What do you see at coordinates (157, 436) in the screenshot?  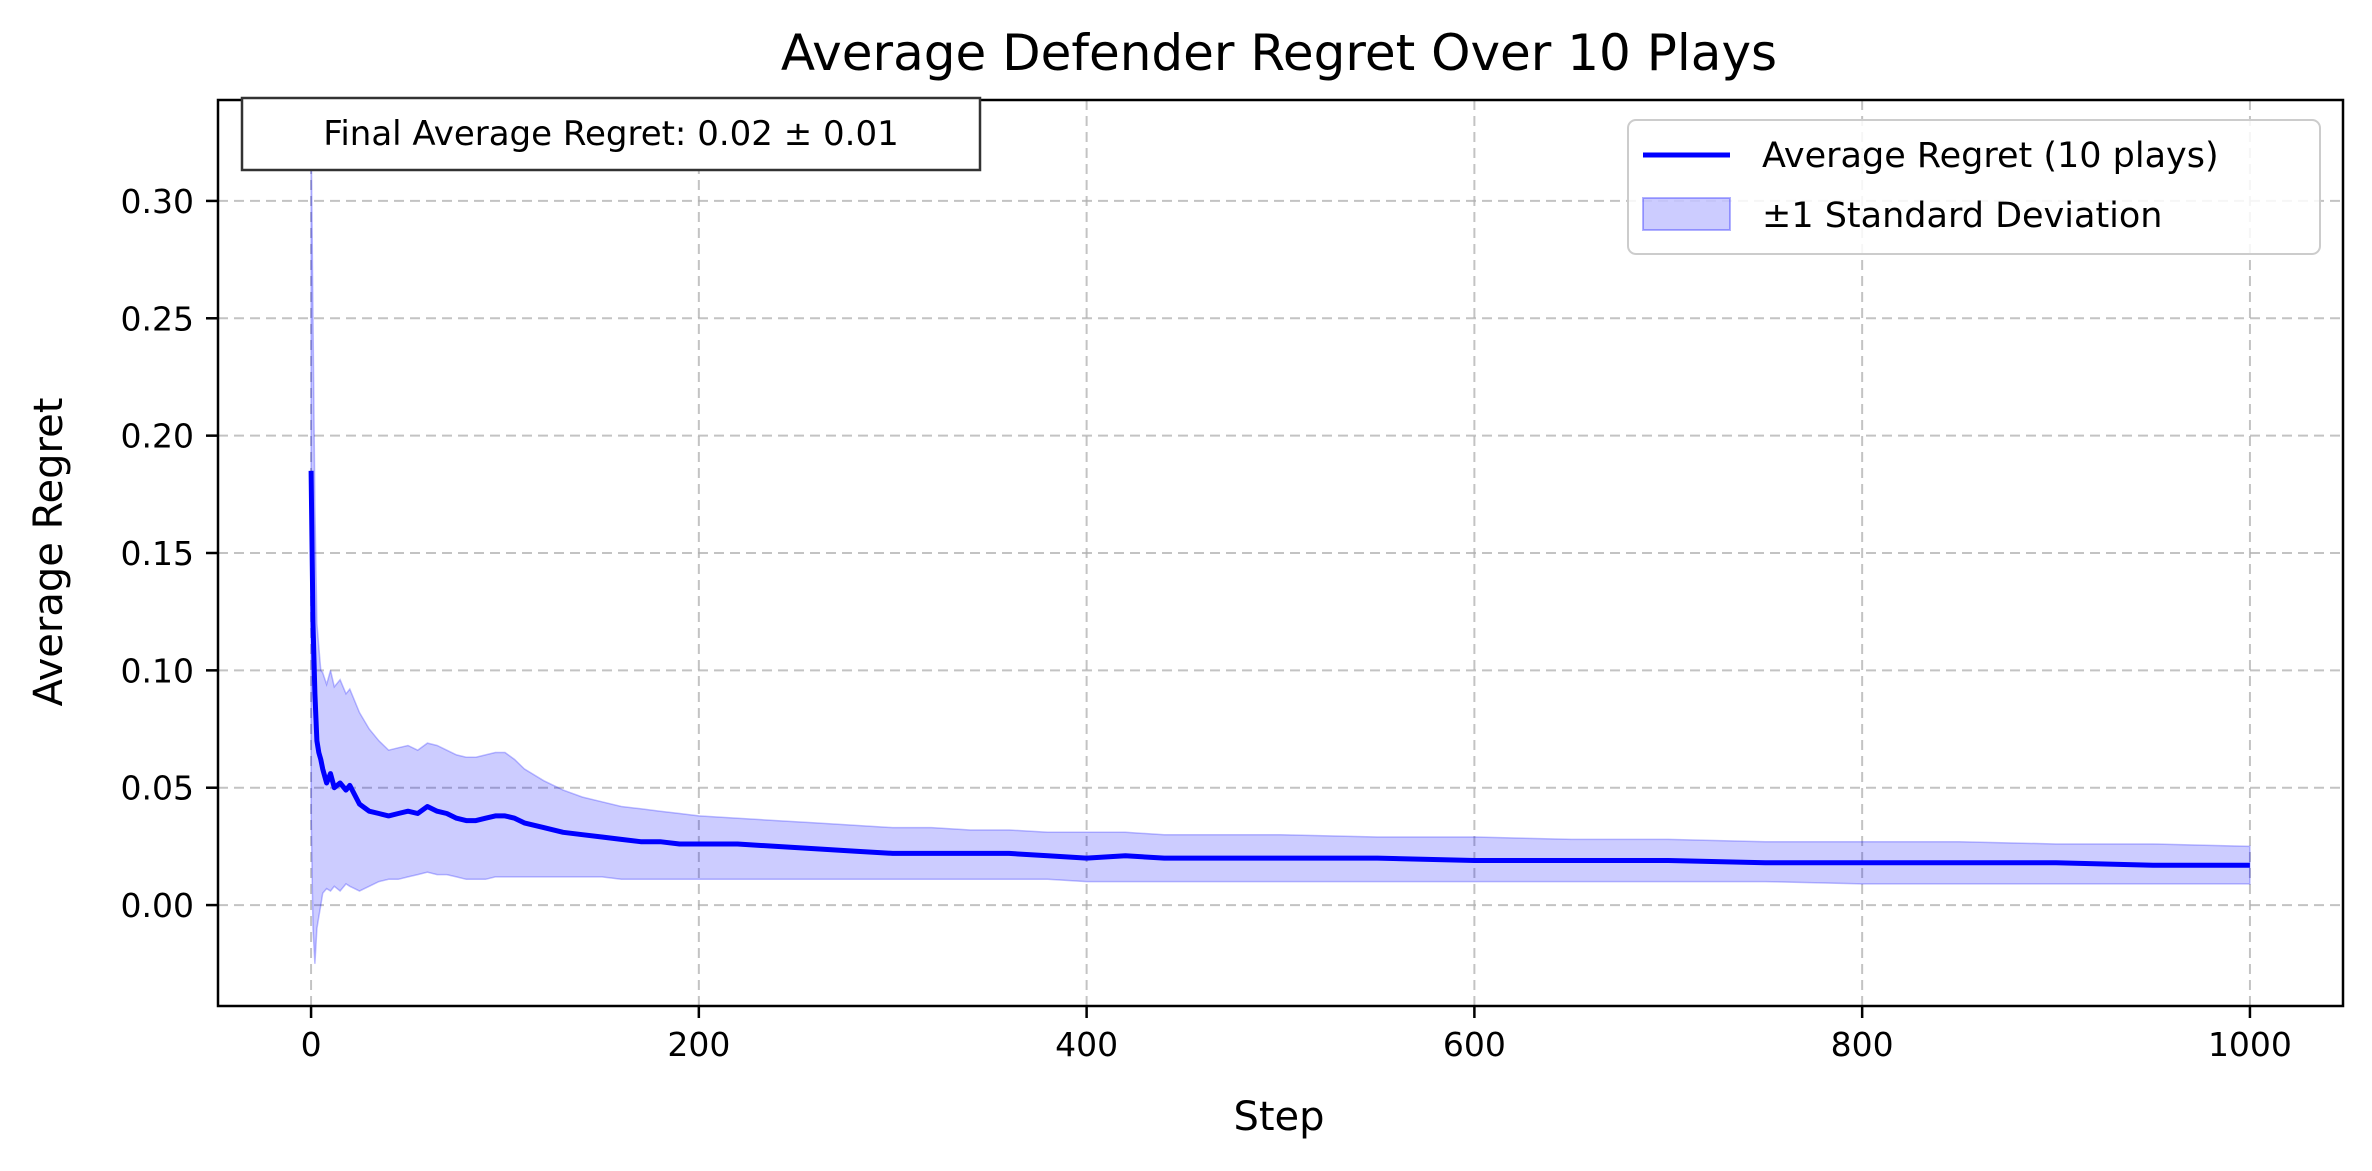 I see `y-tick-label: 0.20` at bounding box center [157, 436].